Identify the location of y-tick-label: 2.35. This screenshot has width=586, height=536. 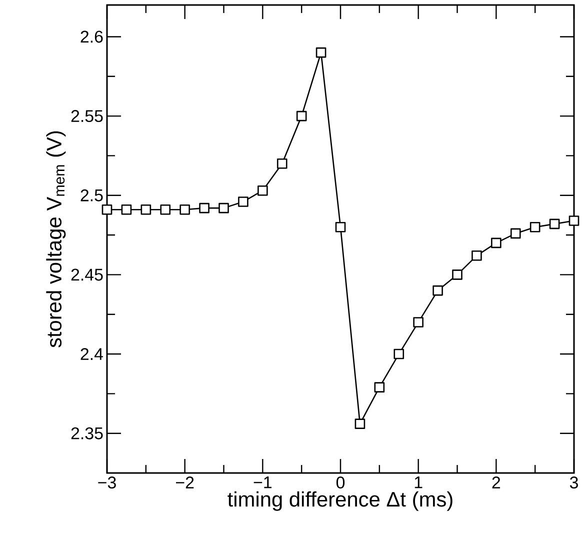
(87, 433).